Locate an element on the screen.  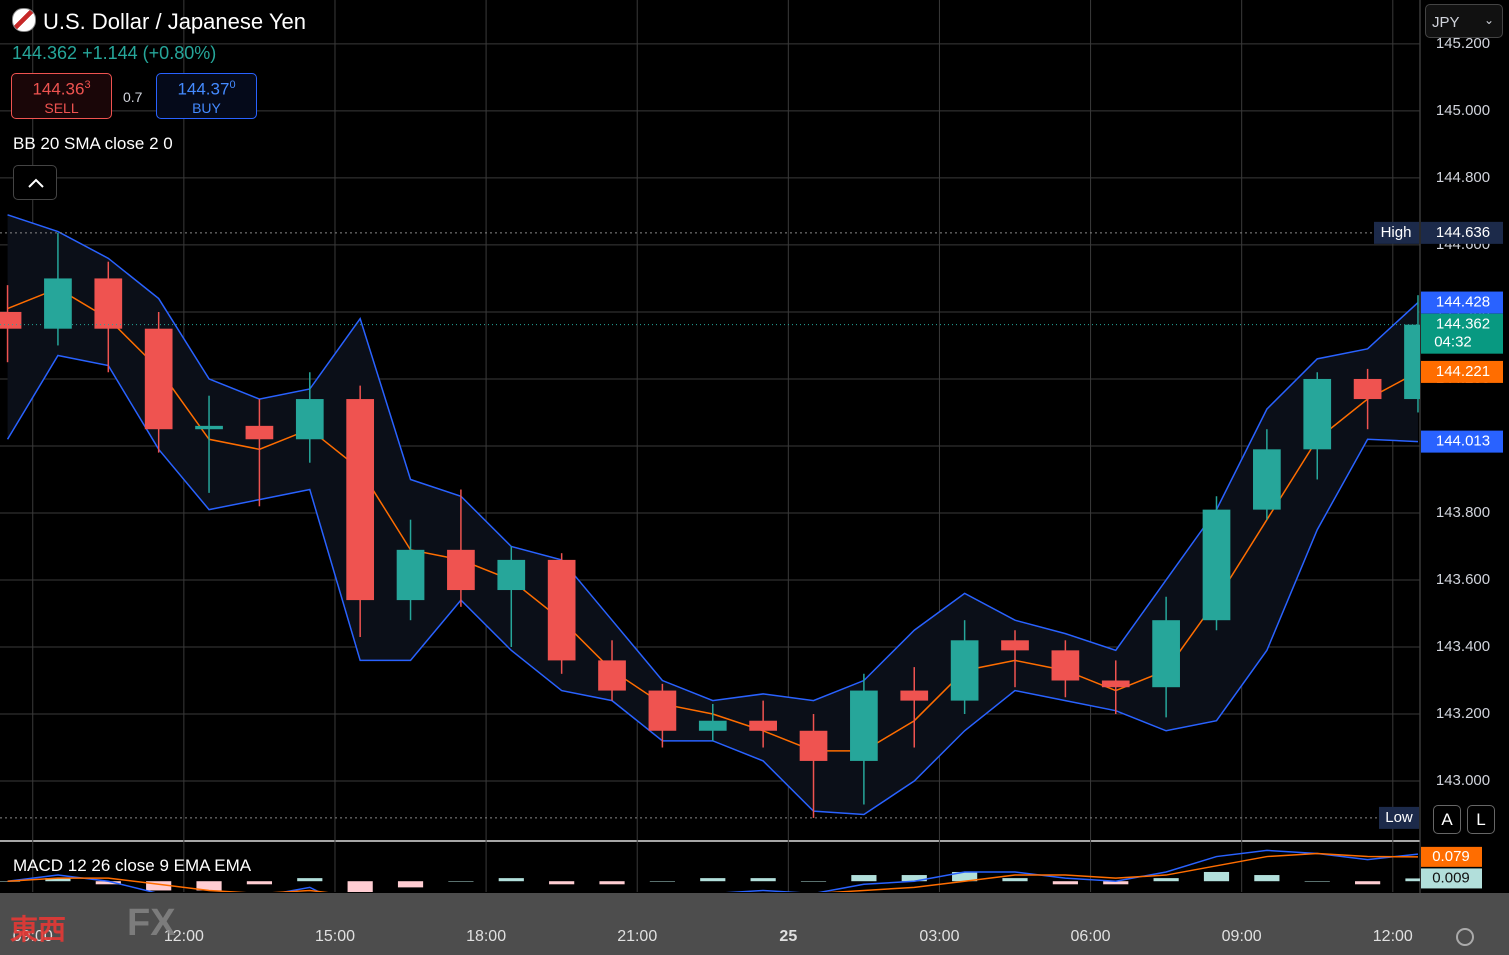
macd-pane is located at coordinates (710, 870).